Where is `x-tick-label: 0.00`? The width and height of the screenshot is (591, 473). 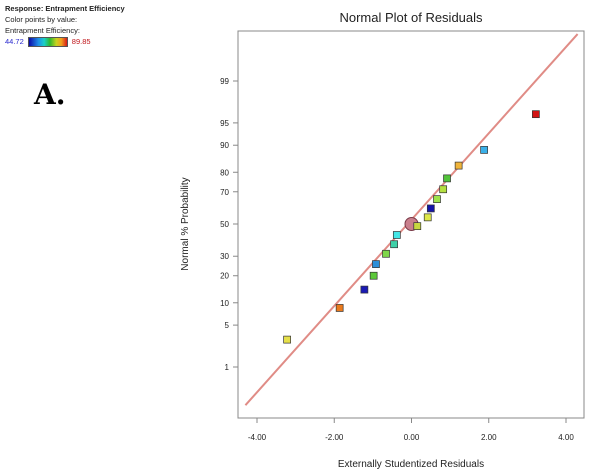
x-tick-label: 0.00 is located at coordinates (412, 437).